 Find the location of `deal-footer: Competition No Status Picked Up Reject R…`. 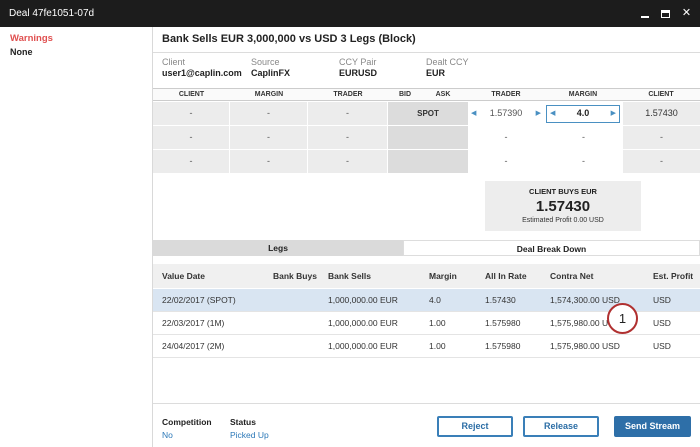

deal-footer: Competition No Status Picked Up Reject R… is located at coordinates (426, 425).